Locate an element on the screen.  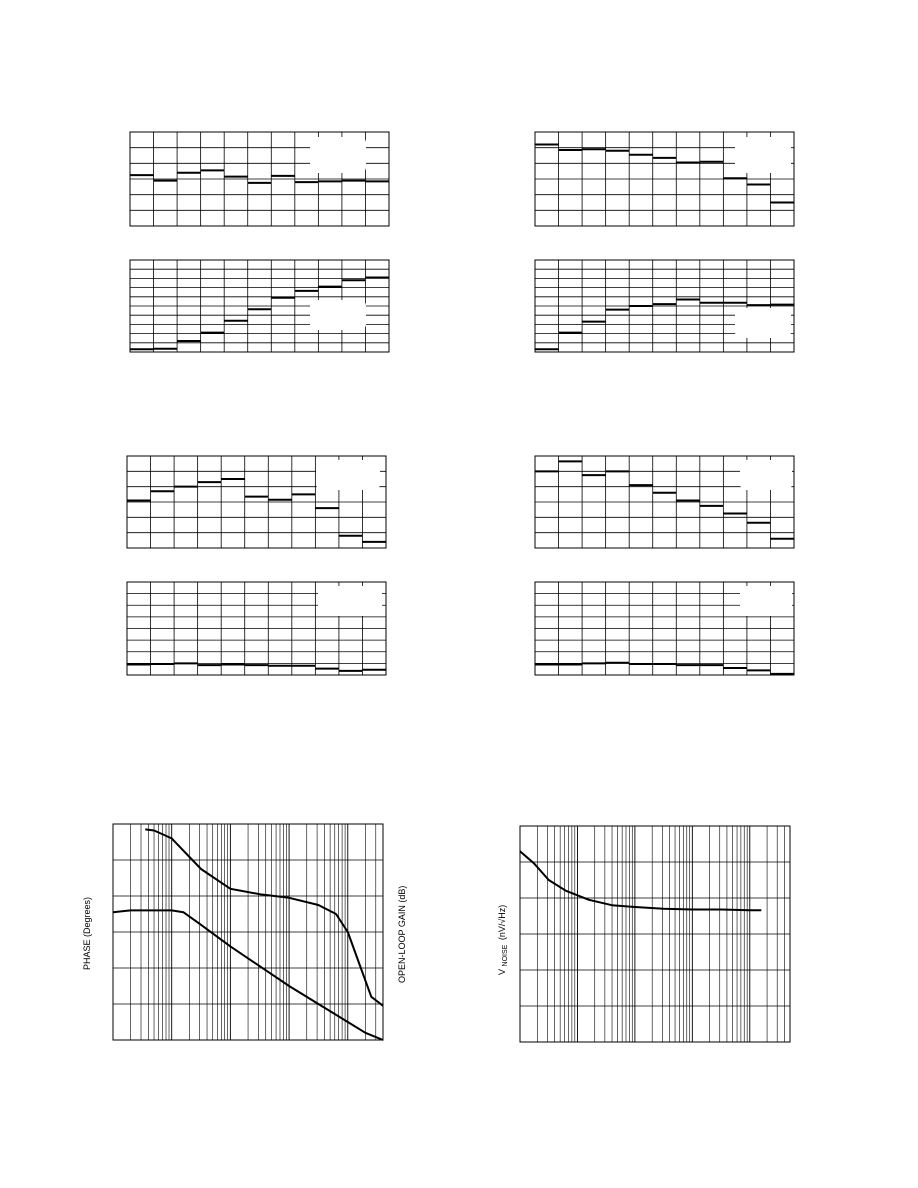
chart-noise is located at coordinates (655, 934).